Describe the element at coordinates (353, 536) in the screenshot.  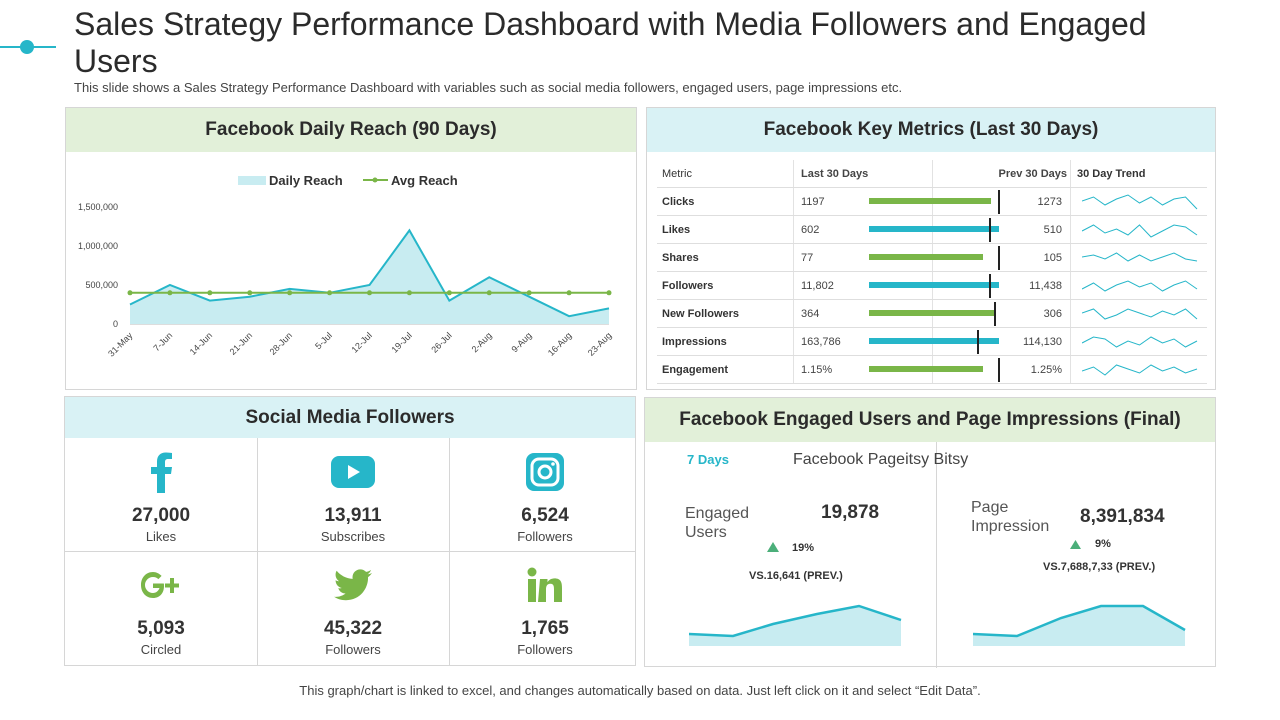
I see `youtube-label: Subscribes` at that location.